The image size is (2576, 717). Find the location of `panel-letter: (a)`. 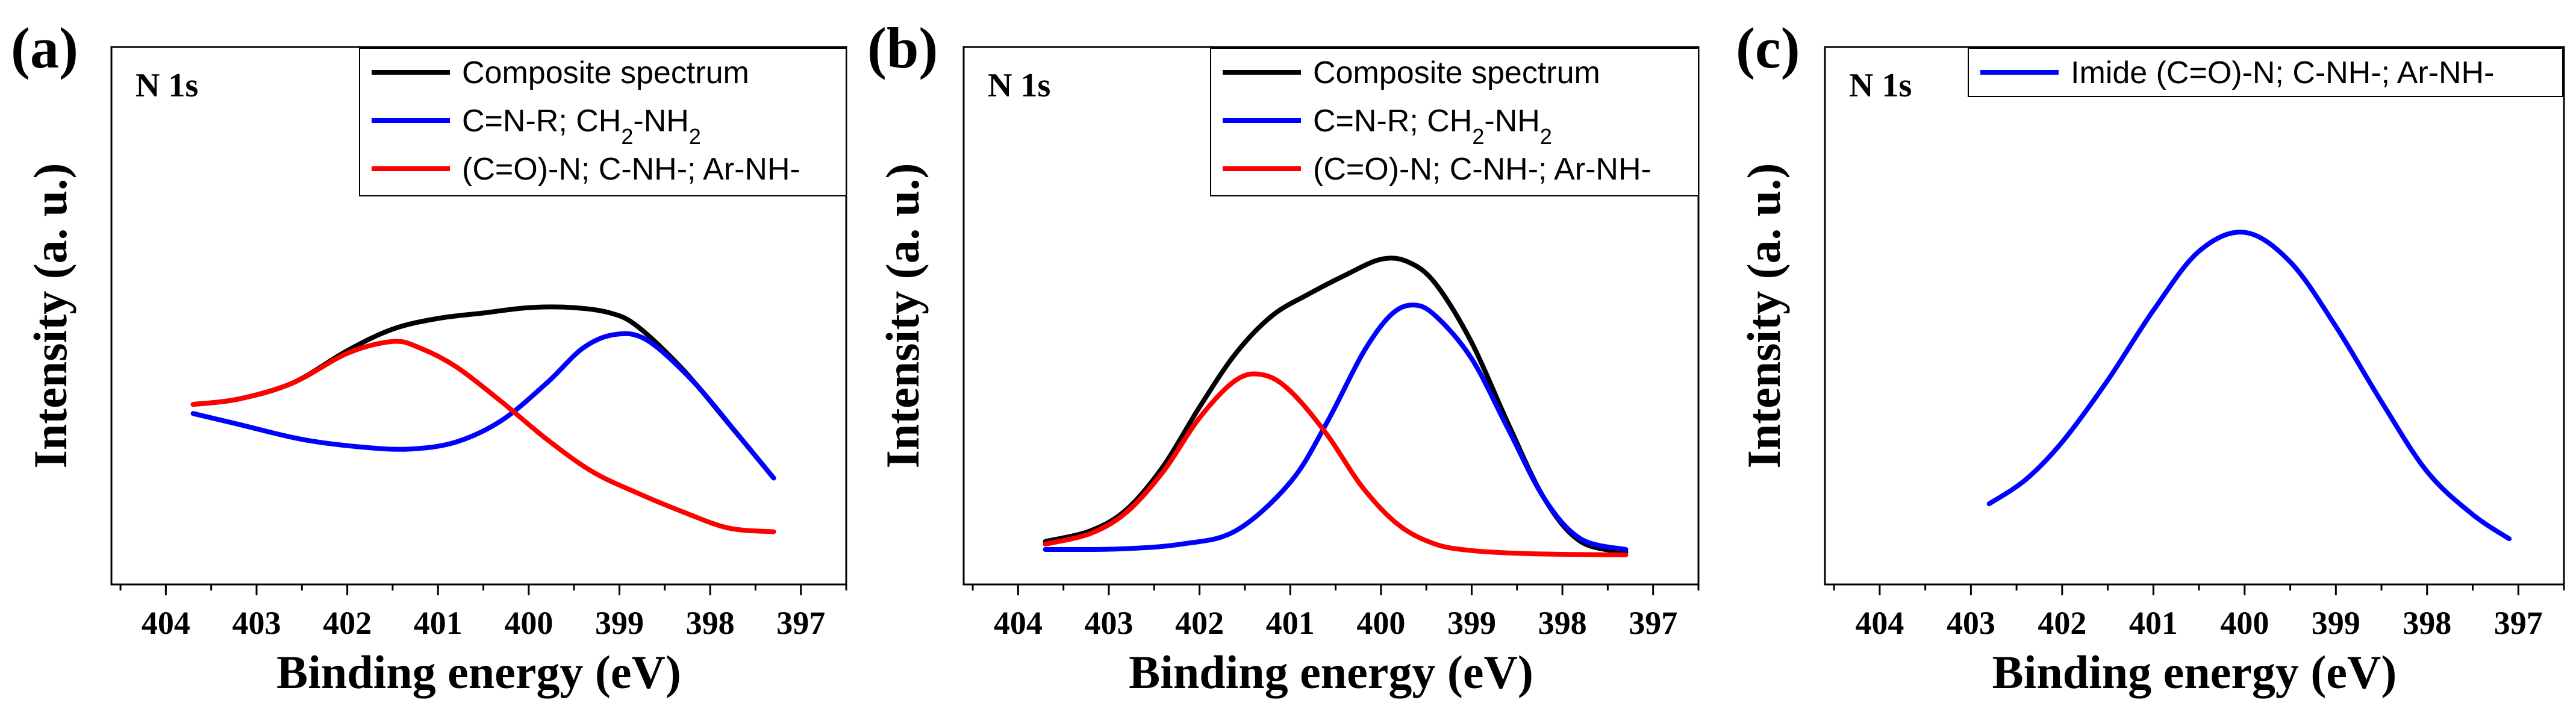

panel-letter: (a) is located at coordinates (44, 48).